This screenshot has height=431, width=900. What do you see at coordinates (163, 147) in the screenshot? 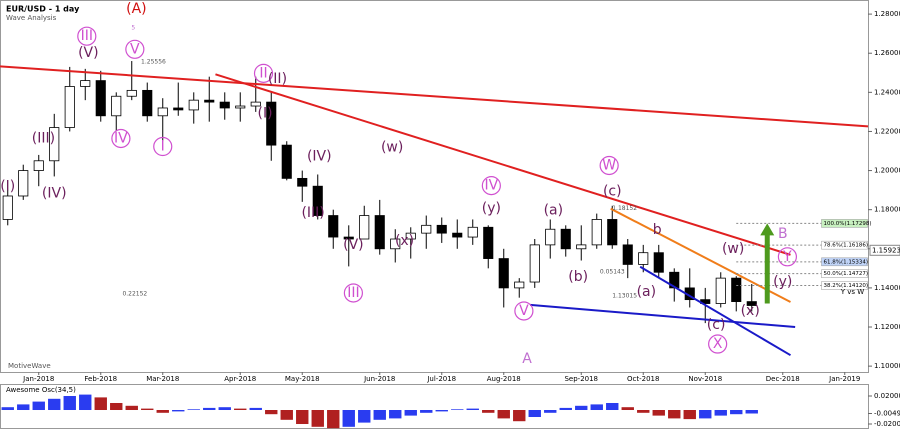
I see `wave-label: I` at bounding box center [163, 147].